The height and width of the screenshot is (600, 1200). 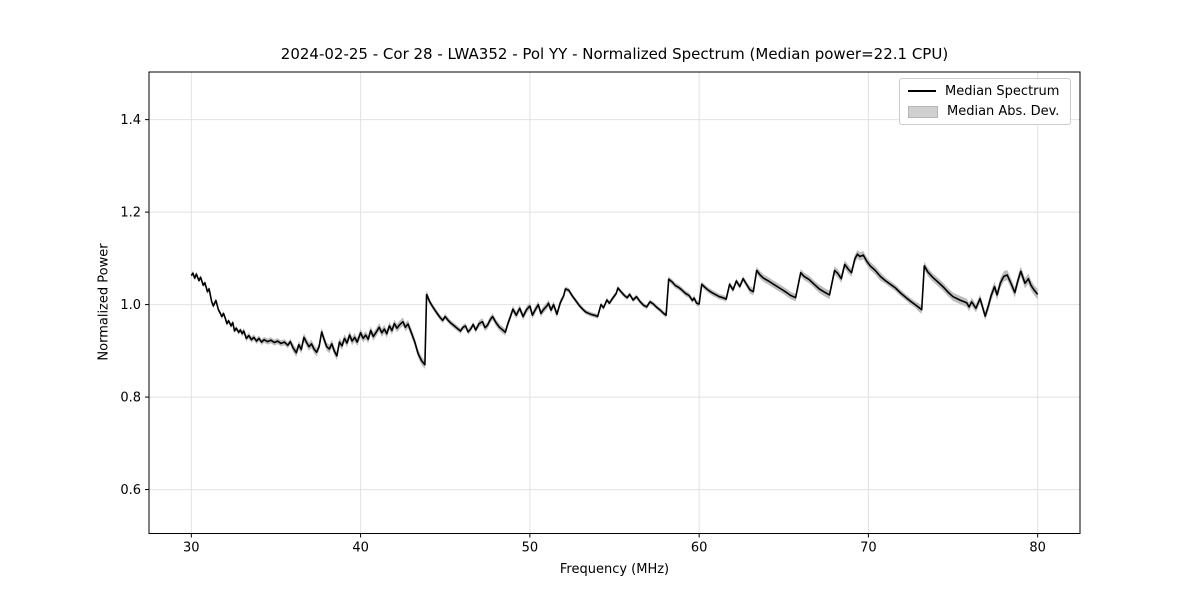 I want to click on legend-item-label: Median Abs. Dev., so click(x=1003, y=112).